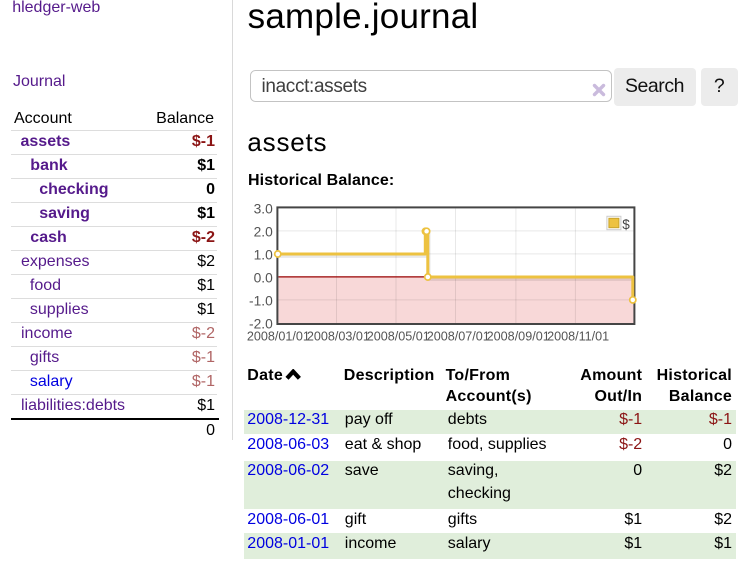 The height and width of the screenshot is (582, 742). I want to click on svg-text: 2008/11/01, so click(578, 336).